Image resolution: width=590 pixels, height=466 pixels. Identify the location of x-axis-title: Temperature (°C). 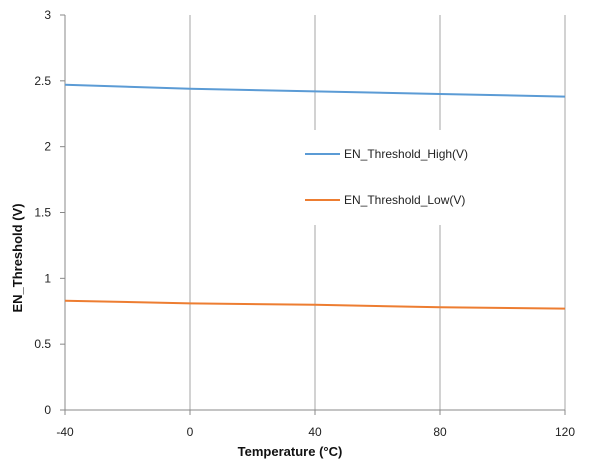
(290, 451).